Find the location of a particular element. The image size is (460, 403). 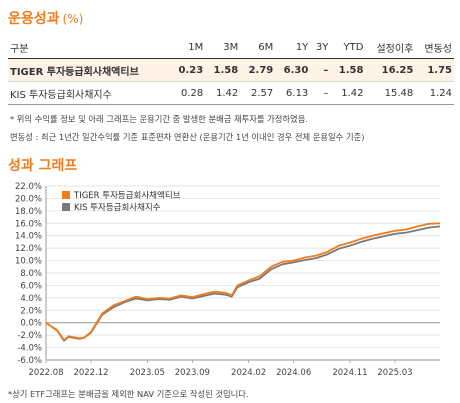

col-header: 구분 is located at coordinates (89, 47).